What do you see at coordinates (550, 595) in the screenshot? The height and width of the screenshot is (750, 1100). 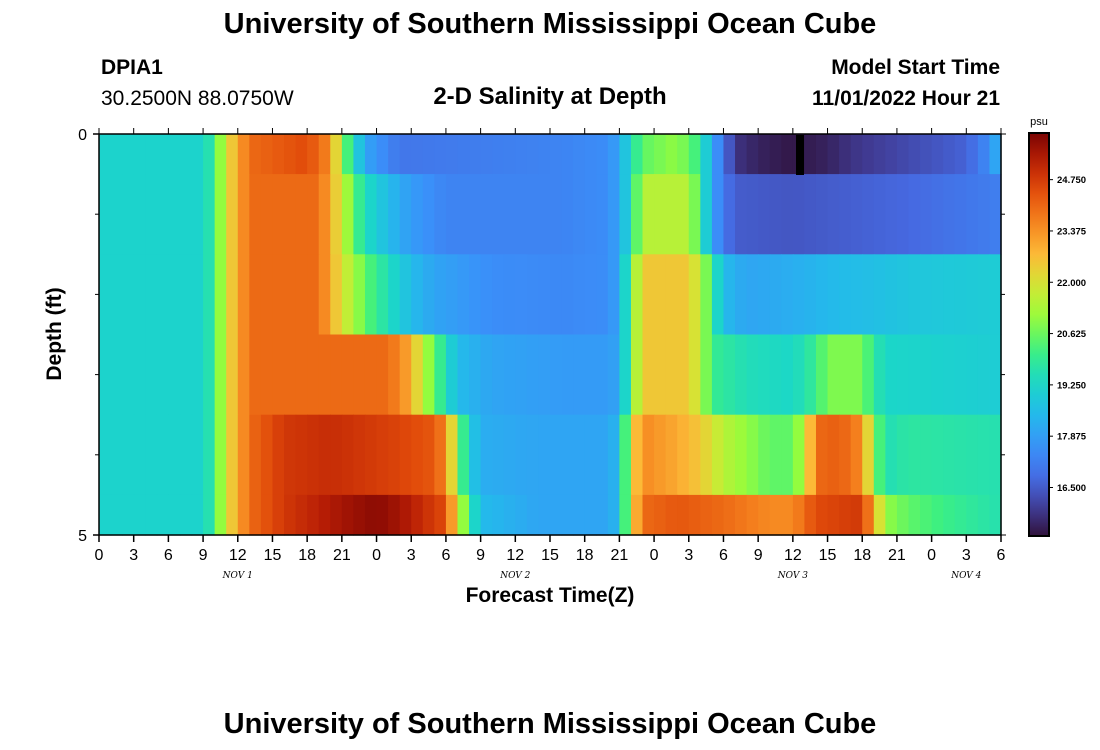 I see `x-axis-label: Forecast Time(Z)` at bounding box center [550, 595].